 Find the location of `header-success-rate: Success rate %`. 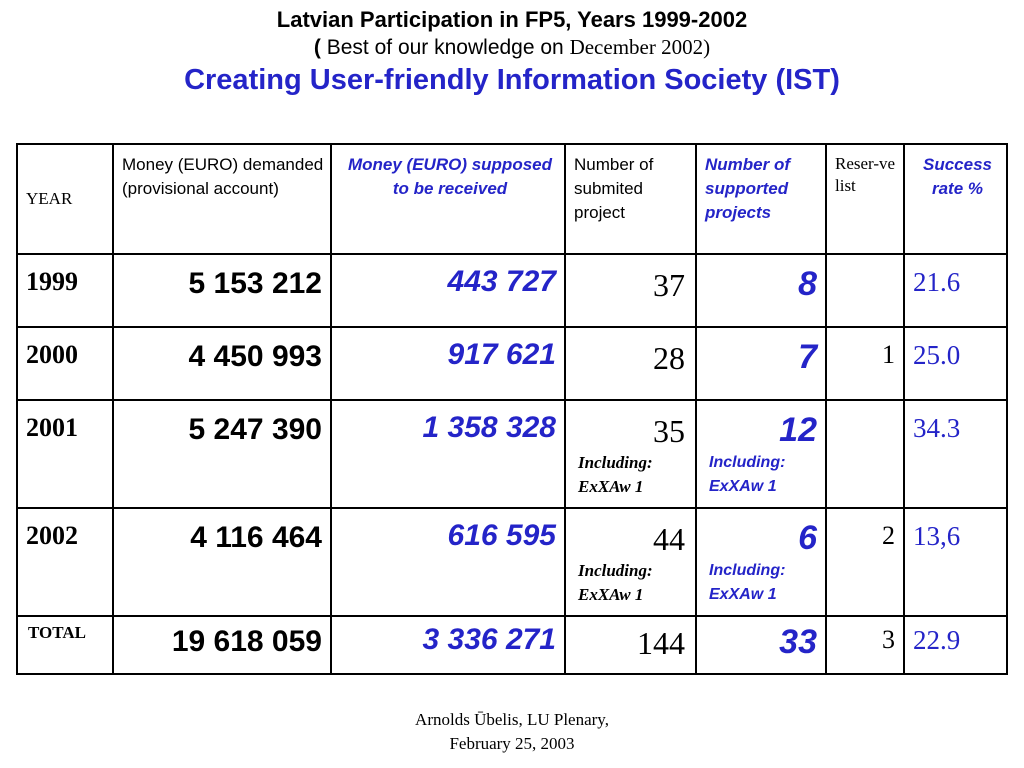

header-success-rate: Success rate % is located at coordinates (955, 199).